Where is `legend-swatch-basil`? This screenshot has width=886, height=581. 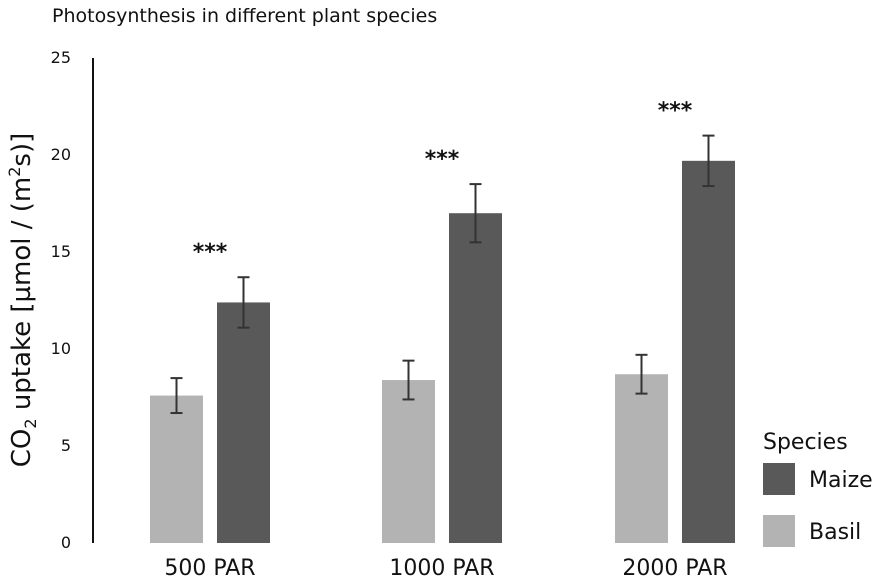
legend-swatch-basil is located at coordinates (779, 531).